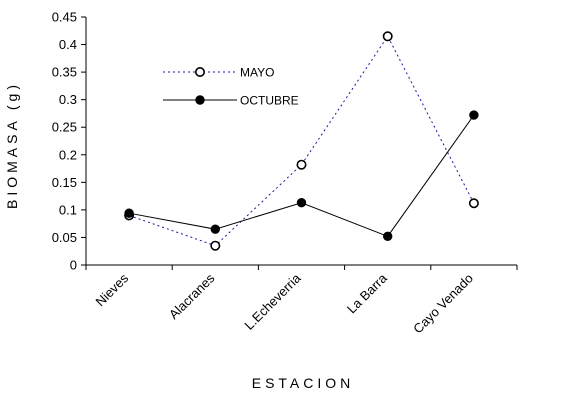 This screenshot has width=587, height=396. I want to click on y-tick-label: 0, so click(73, 265).